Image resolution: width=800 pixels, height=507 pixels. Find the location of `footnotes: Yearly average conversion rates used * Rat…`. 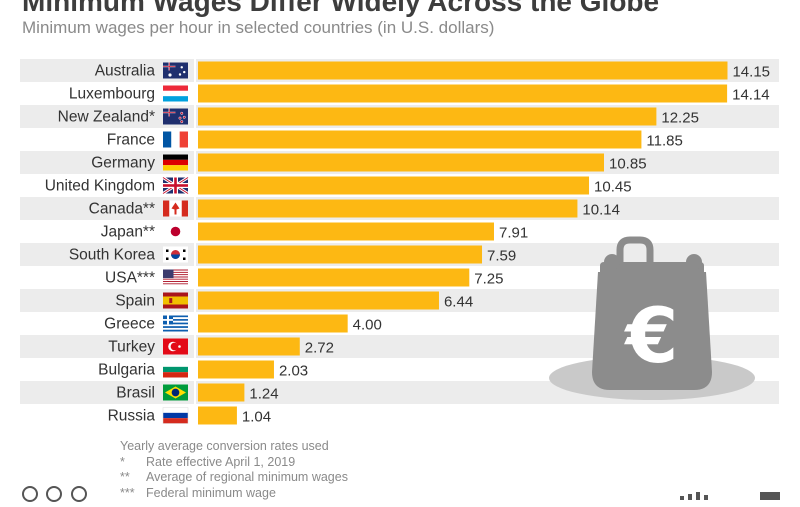

footnotes: Yearly average conversion rates used * Rat… is located at coordinates (234, 470).